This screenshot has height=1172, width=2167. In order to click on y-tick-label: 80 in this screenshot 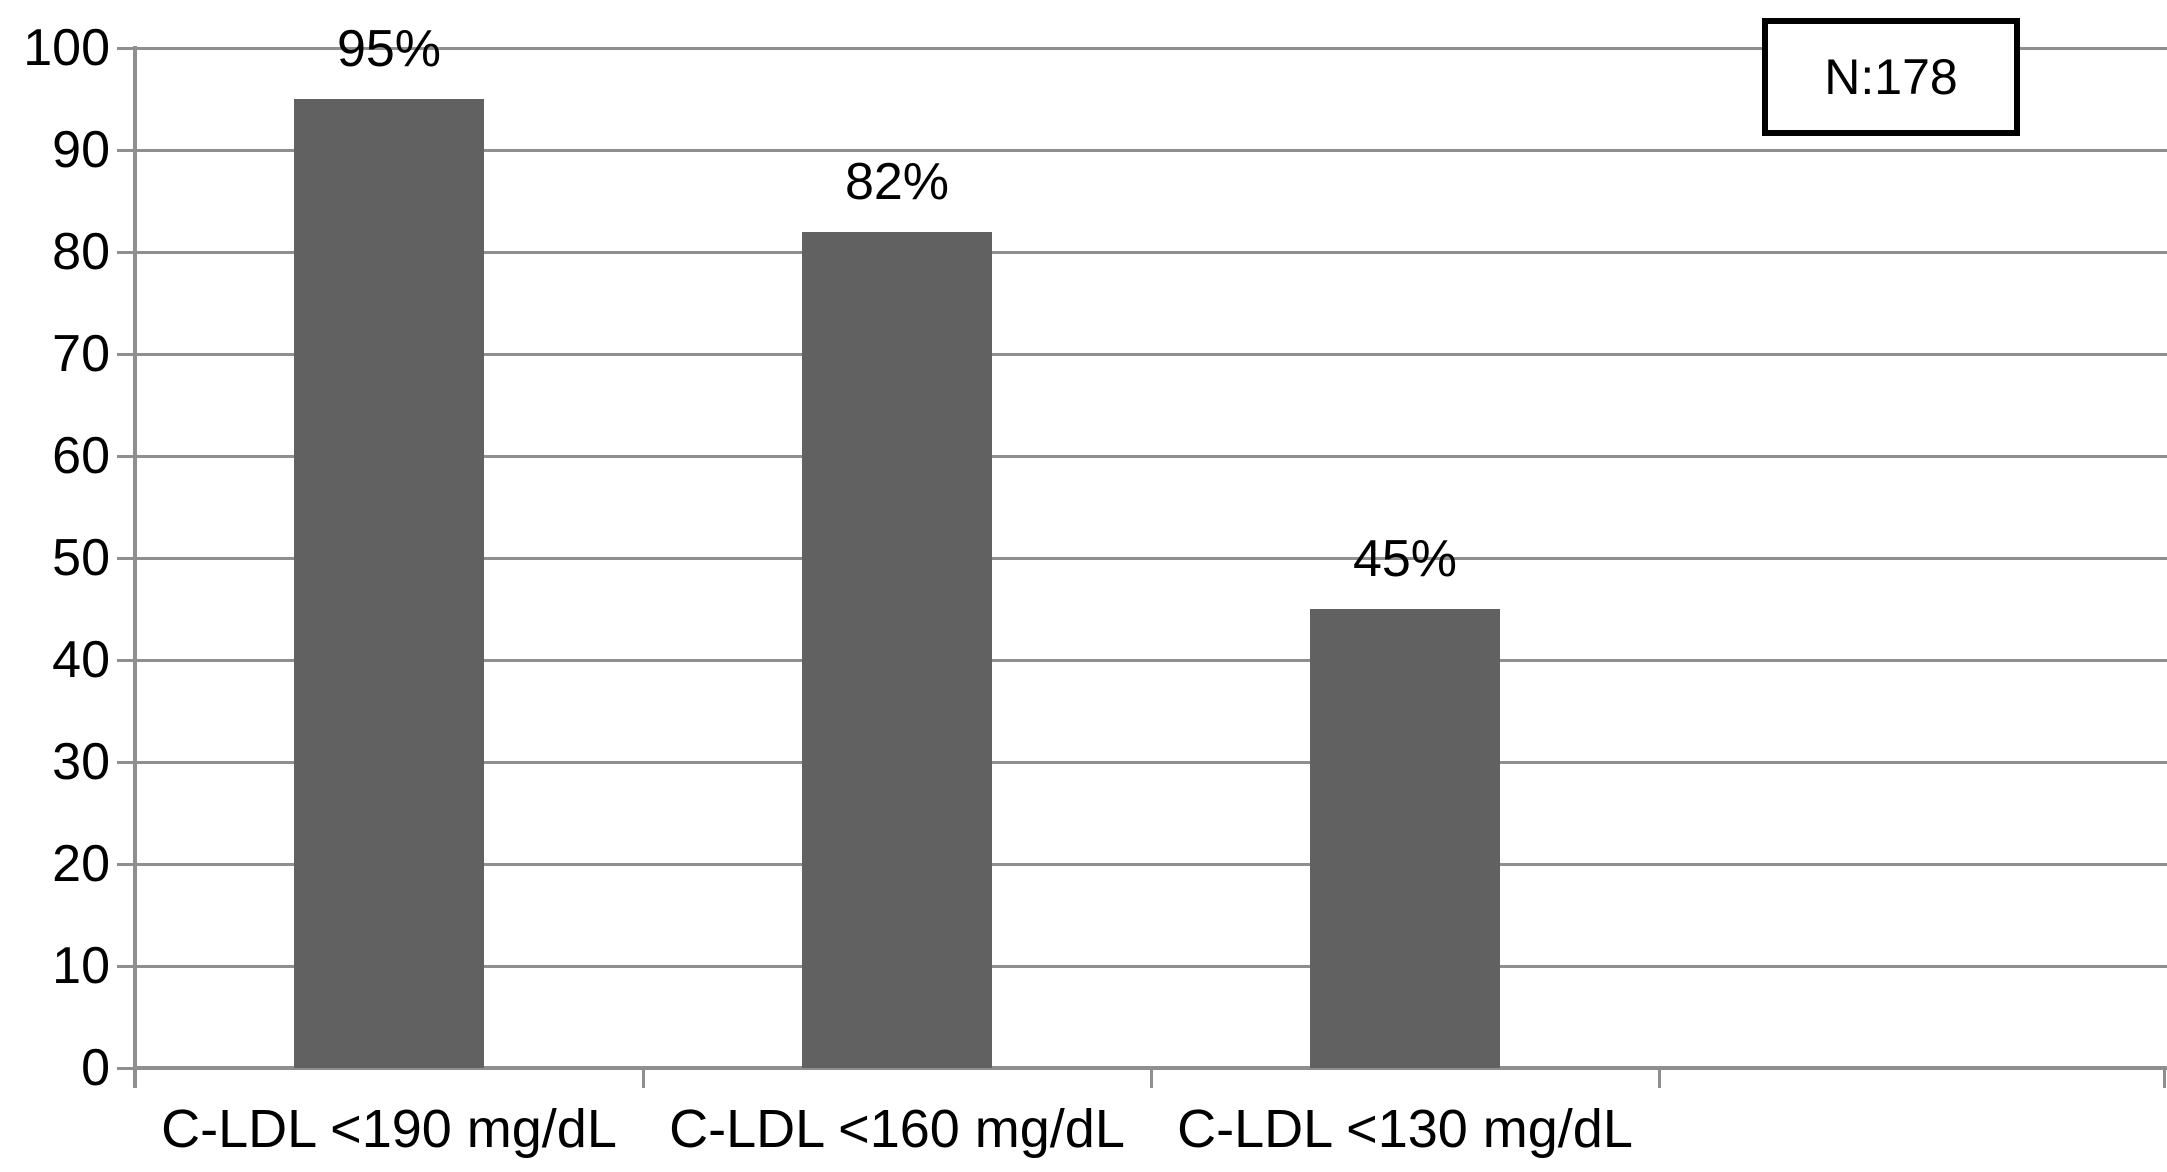, I will do `click(81, 252)`.